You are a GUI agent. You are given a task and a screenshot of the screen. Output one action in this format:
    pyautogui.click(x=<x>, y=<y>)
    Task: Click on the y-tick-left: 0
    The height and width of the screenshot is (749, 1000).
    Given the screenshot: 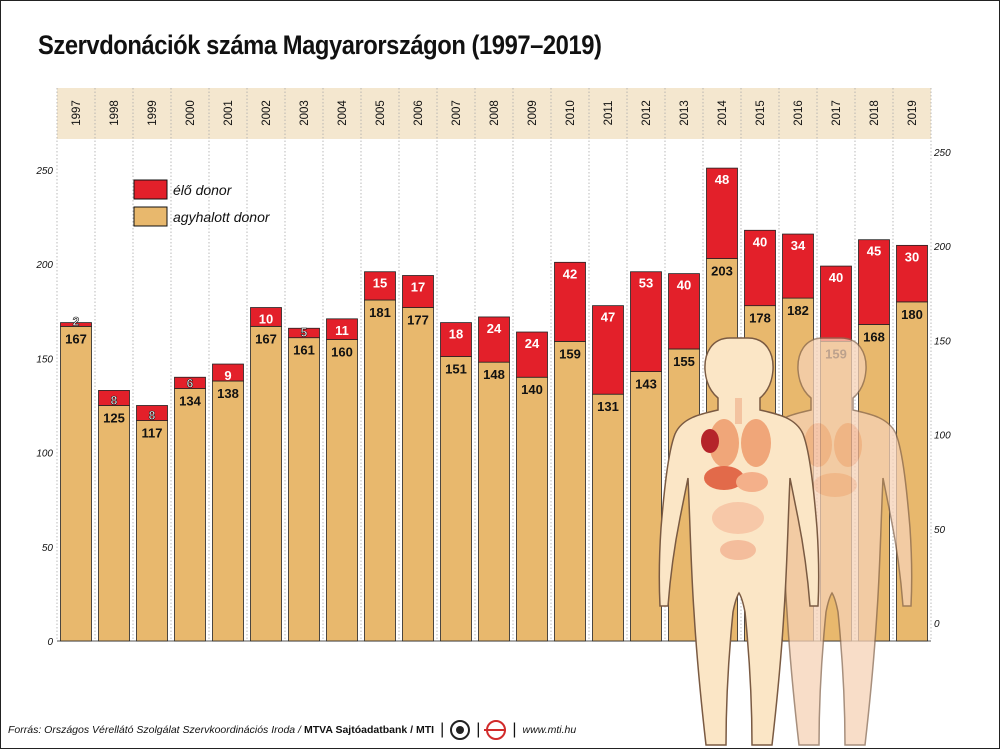 What is the action you would take?
    pyautogui.click(x=50, y=642)
    